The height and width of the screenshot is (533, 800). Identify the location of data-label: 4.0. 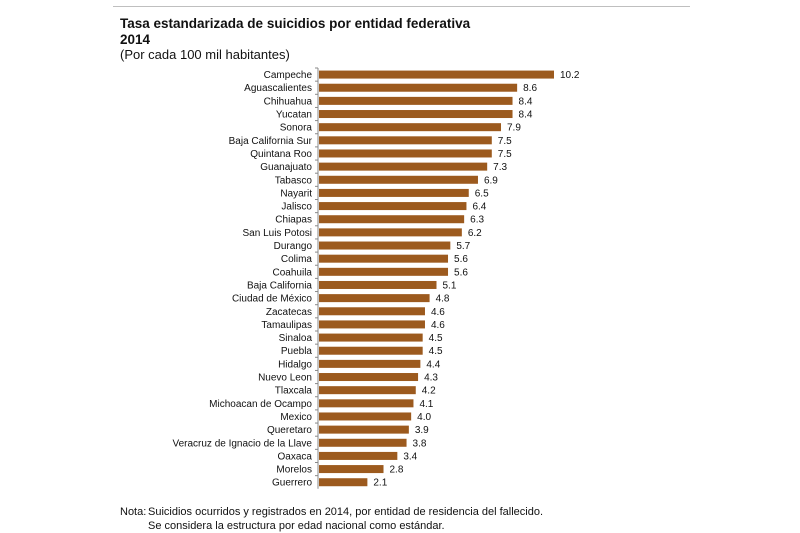
(424, 417).